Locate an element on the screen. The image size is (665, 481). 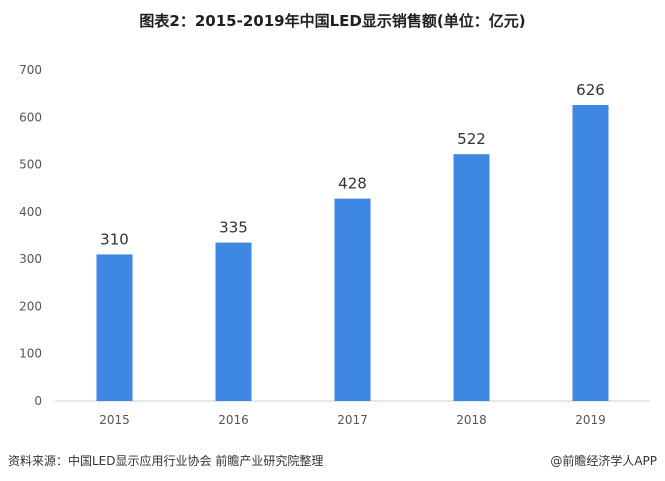
source-note: 资料来源：中国LED显示应用行业协会 前瞻产业研究院整理 is located at coordinates (166, 461).